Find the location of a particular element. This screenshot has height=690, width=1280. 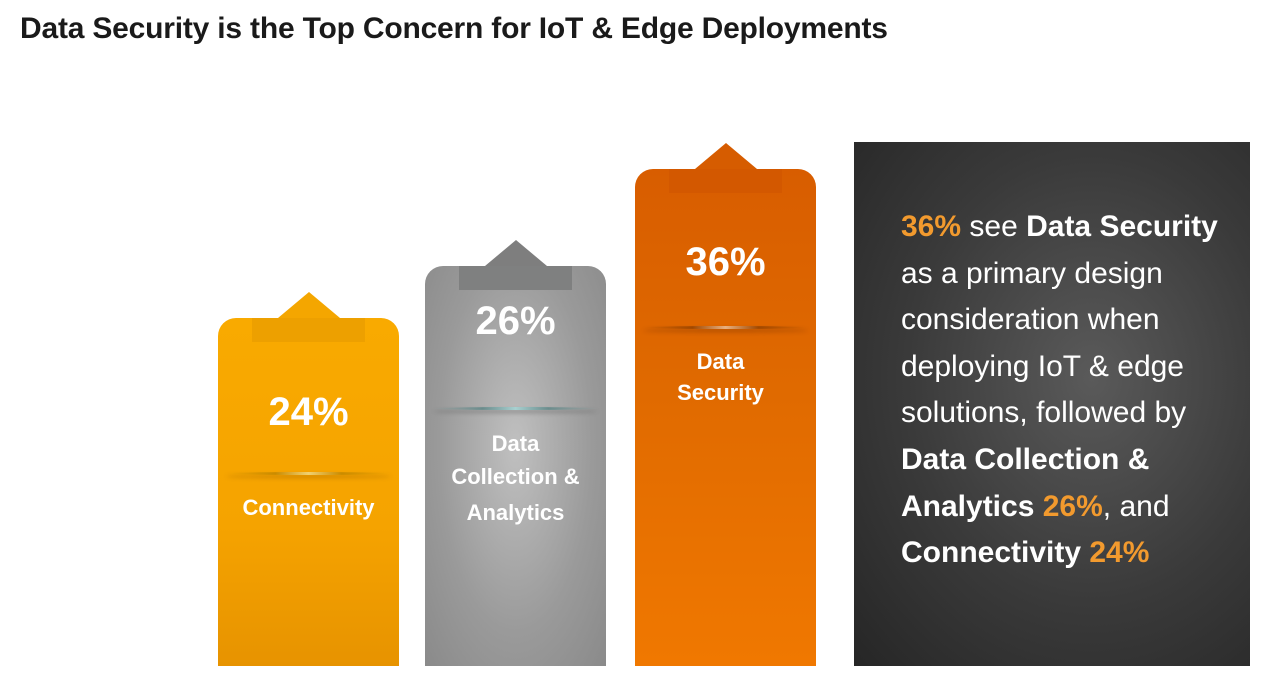

bar-value-label: 36% is located at coordinates (725, 262).